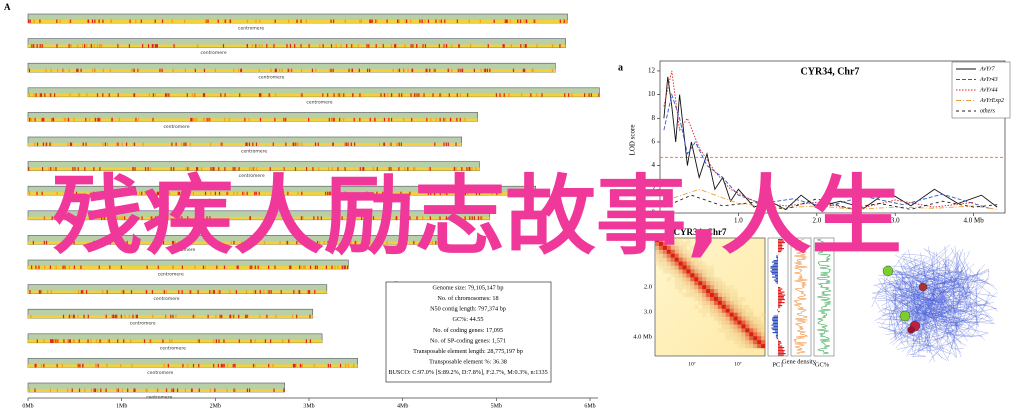 Image resolution: width=1027 pixels, height=420 pixels. I want to click on y-tick-label: 6, so click(654, 142).